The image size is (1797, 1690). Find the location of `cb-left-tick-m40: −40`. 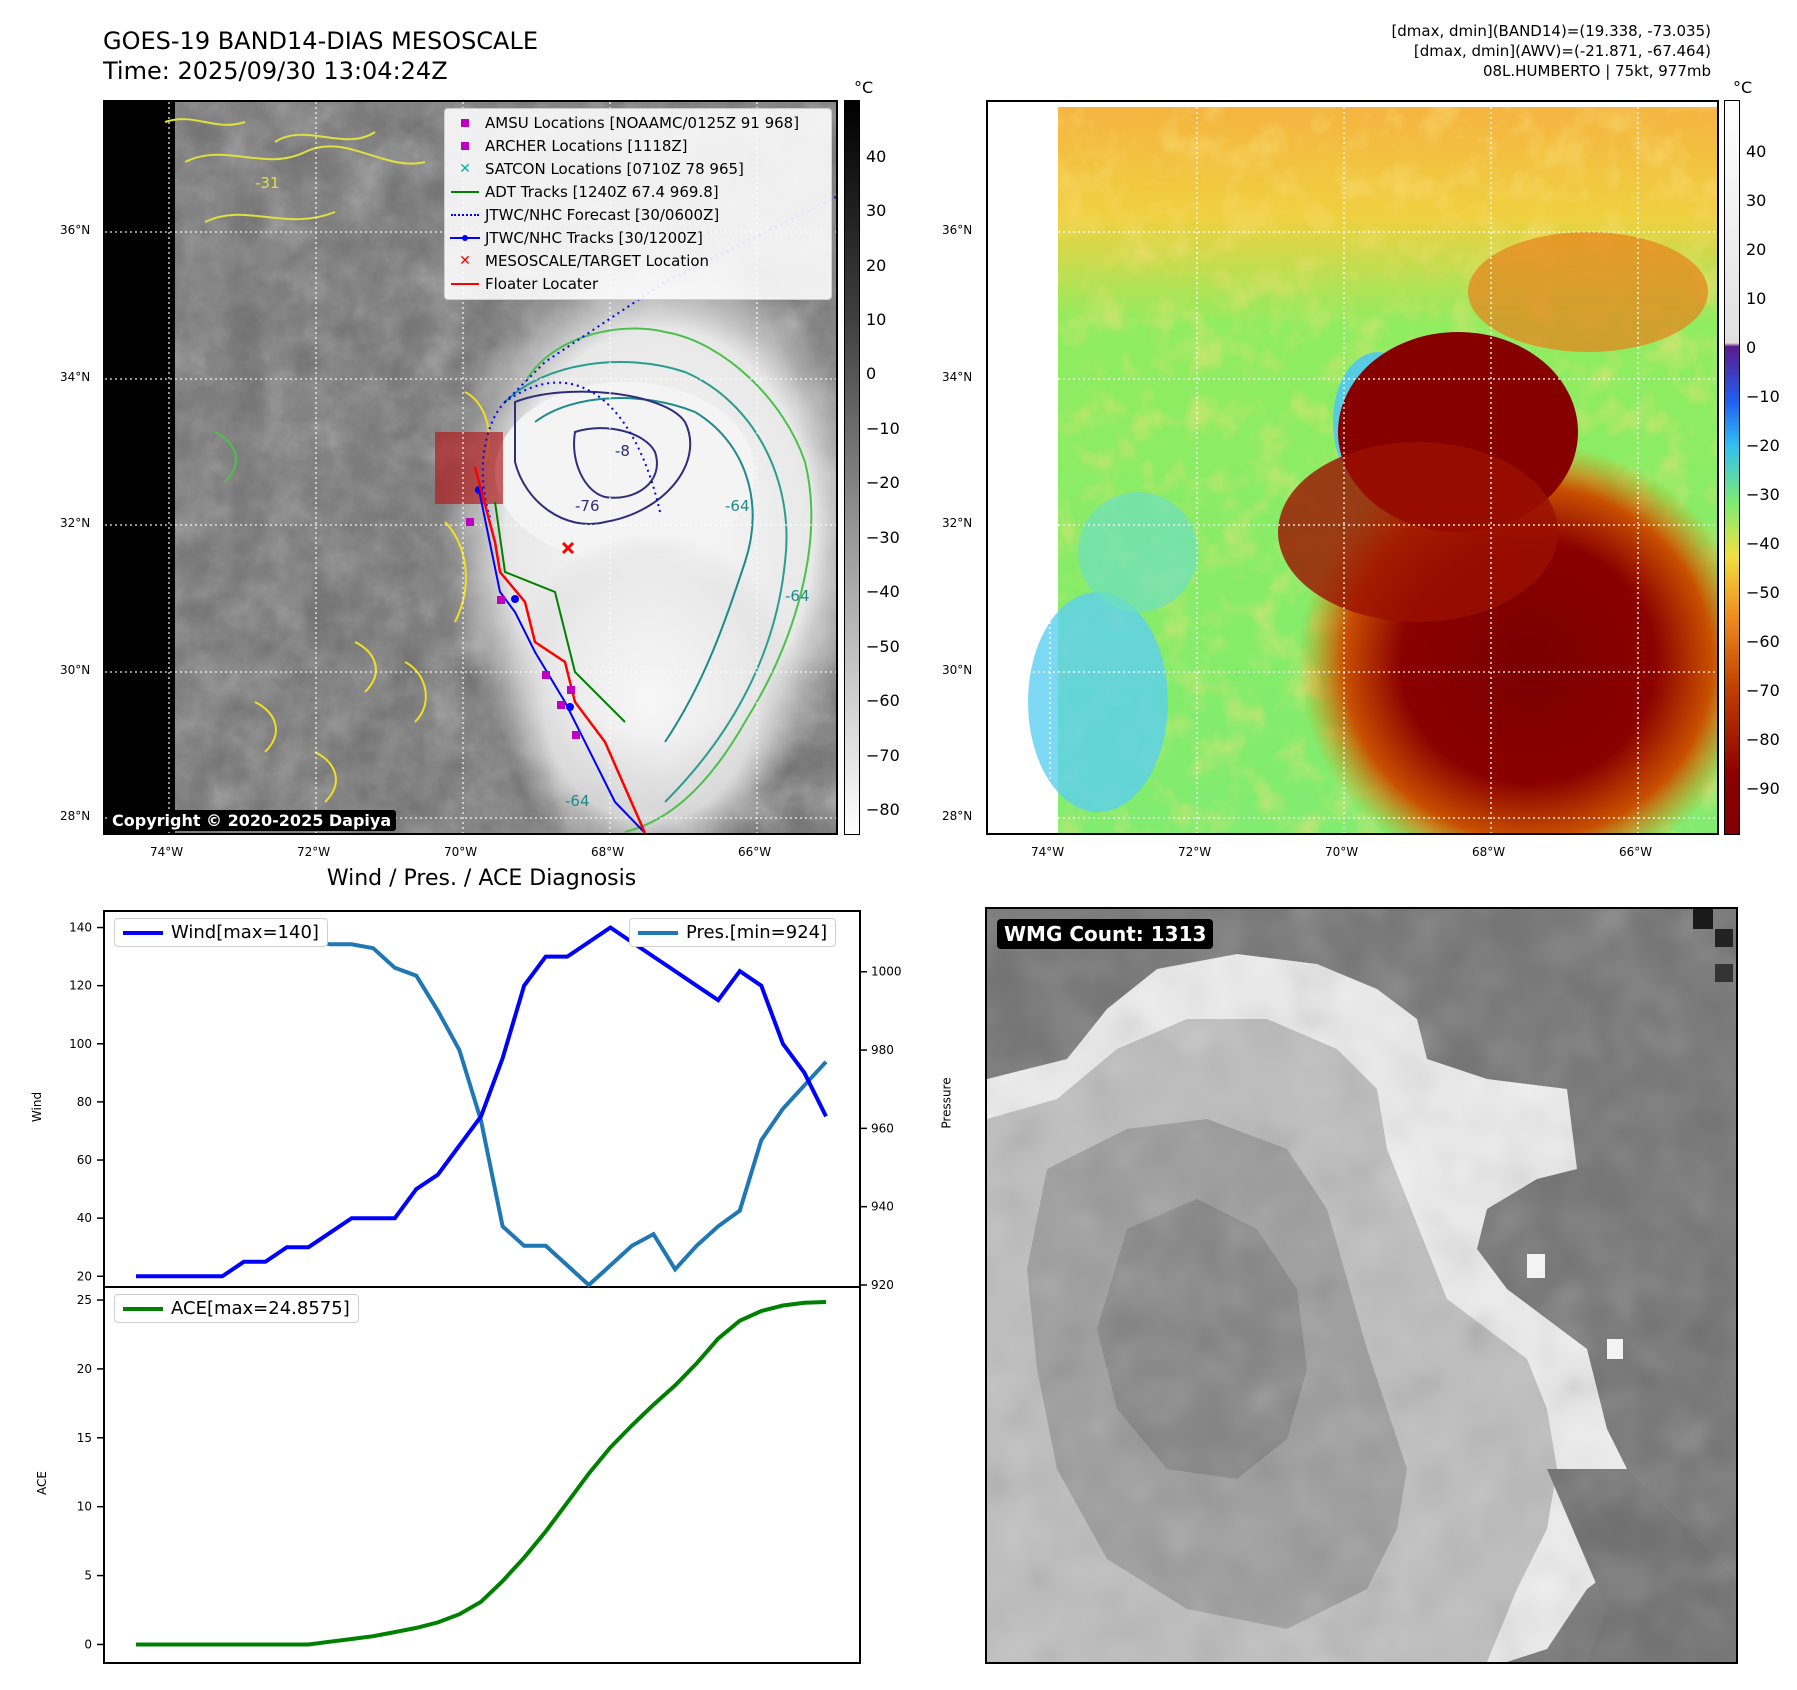

cb-left-tick-m40: −40 is located at coordinates (883, 591).